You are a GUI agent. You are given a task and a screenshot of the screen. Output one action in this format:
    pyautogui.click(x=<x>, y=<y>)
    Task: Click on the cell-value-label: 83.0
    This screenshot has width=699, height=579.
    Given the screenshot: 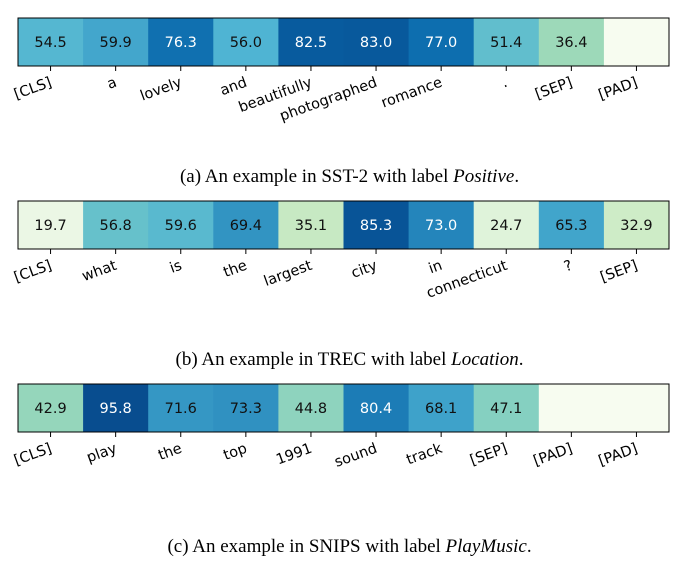 What is the action you would take?
    pyautogui.click(x=376, y=43)
    